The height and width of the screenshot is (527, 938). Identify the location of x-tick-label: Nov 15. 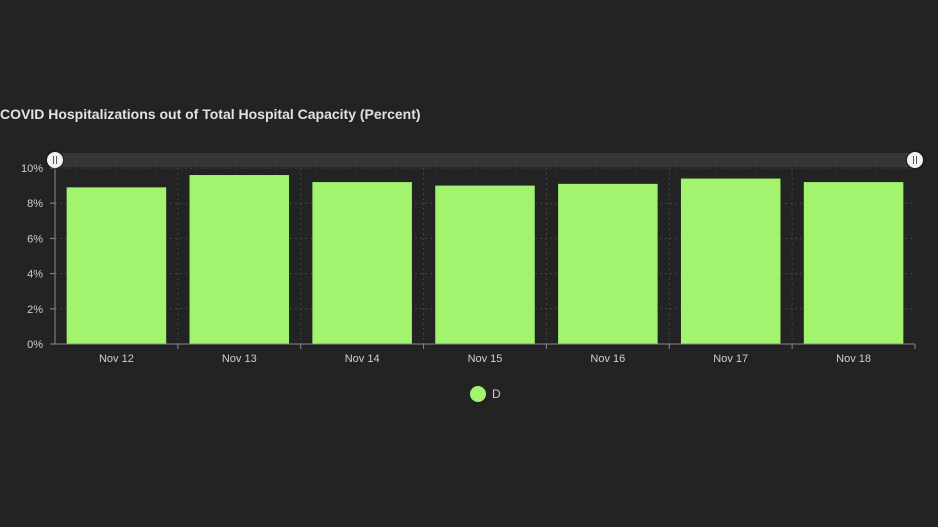
(485, 359).